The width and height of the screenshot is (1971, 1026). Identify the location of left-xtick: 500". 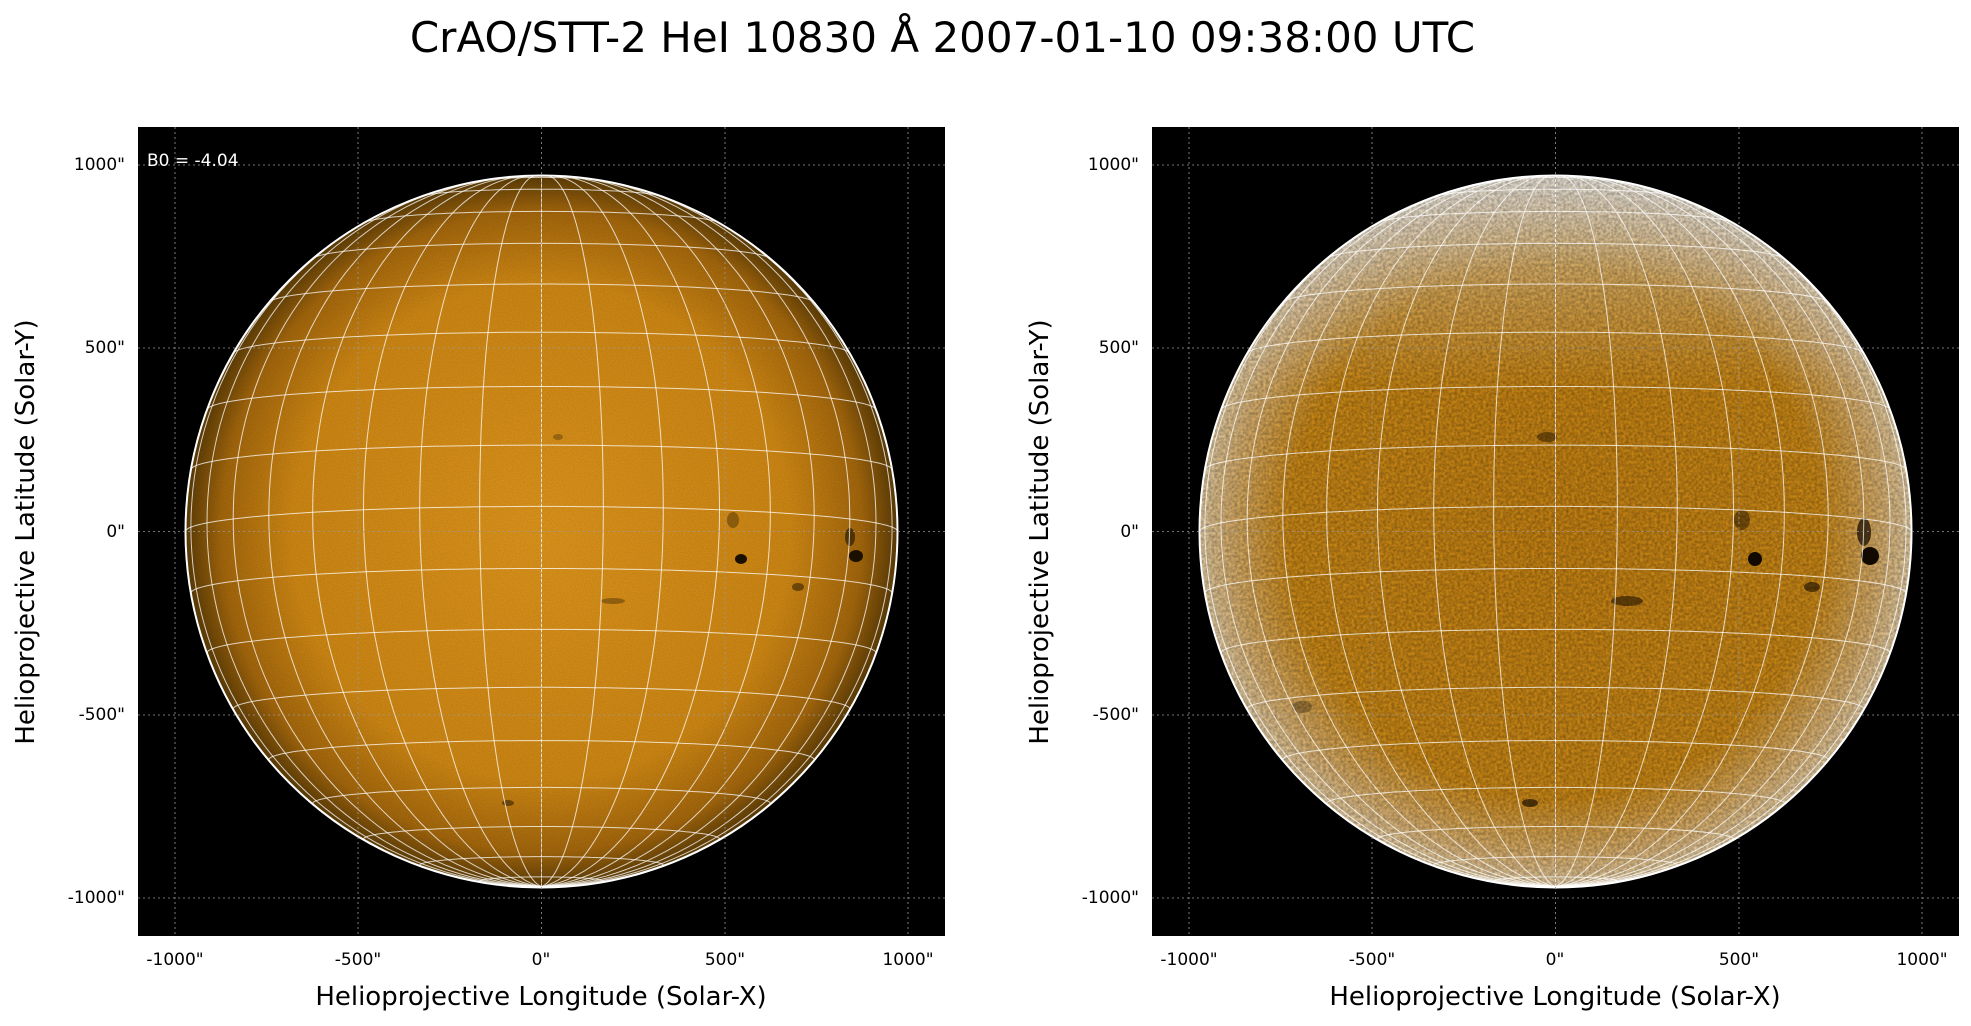
(725, 960).